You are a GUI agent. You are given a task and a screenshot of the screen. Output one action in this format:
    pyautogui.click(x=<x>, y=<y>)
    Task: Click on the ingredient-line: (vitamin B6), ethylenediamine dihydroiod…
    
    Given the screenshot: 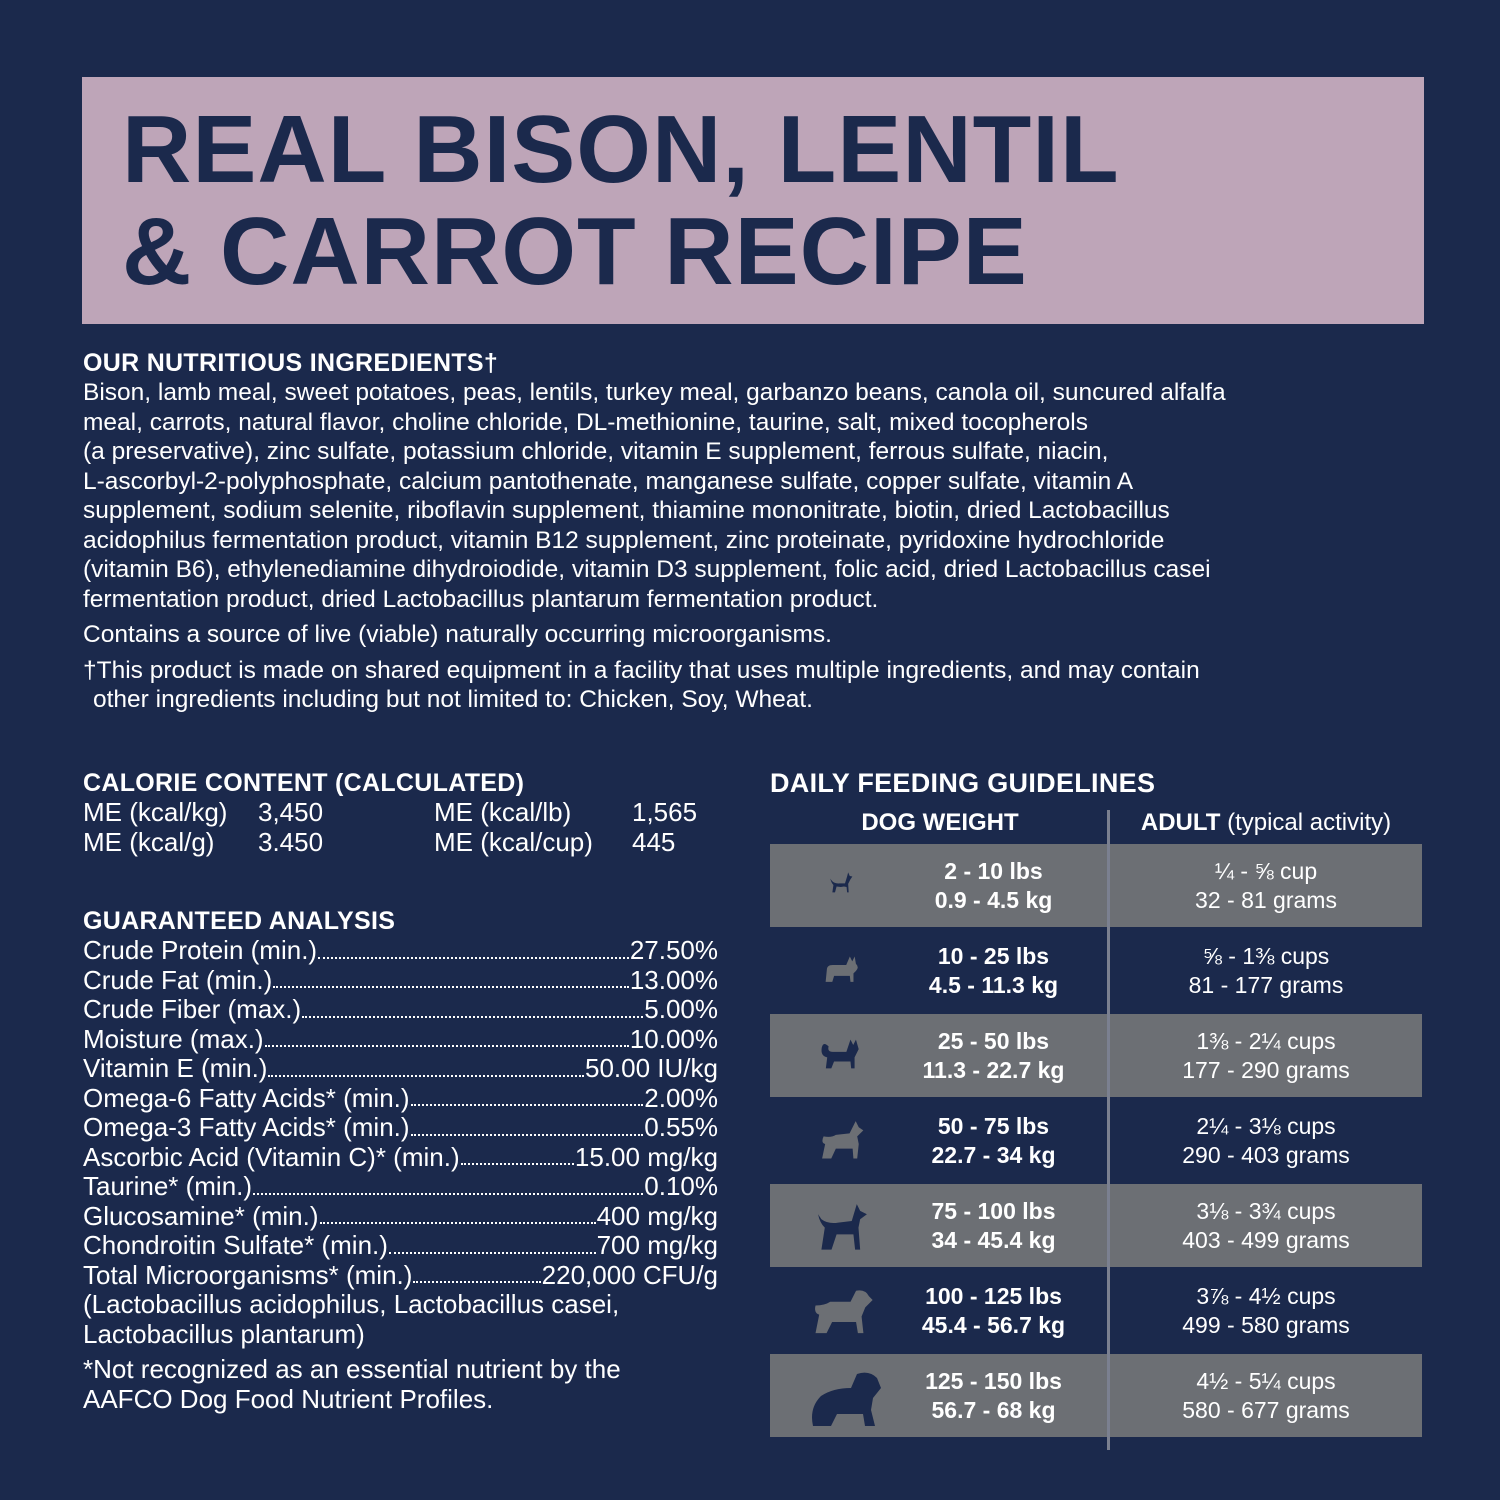 What is the action you would take?
    pyautogui.click(x=647, y=569)
    